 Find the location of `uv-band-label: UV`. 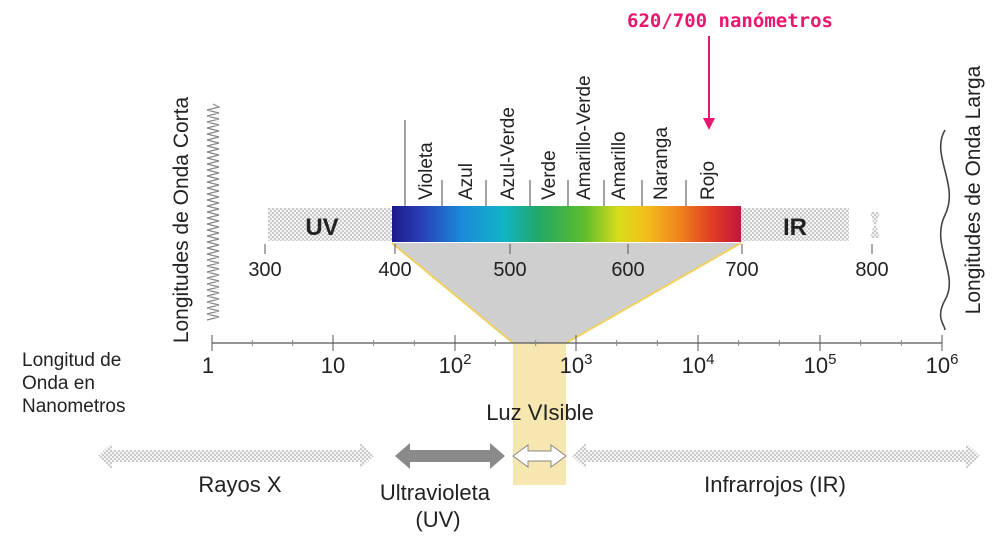

uv-band-label: UV is located at coordinates (321, 227).